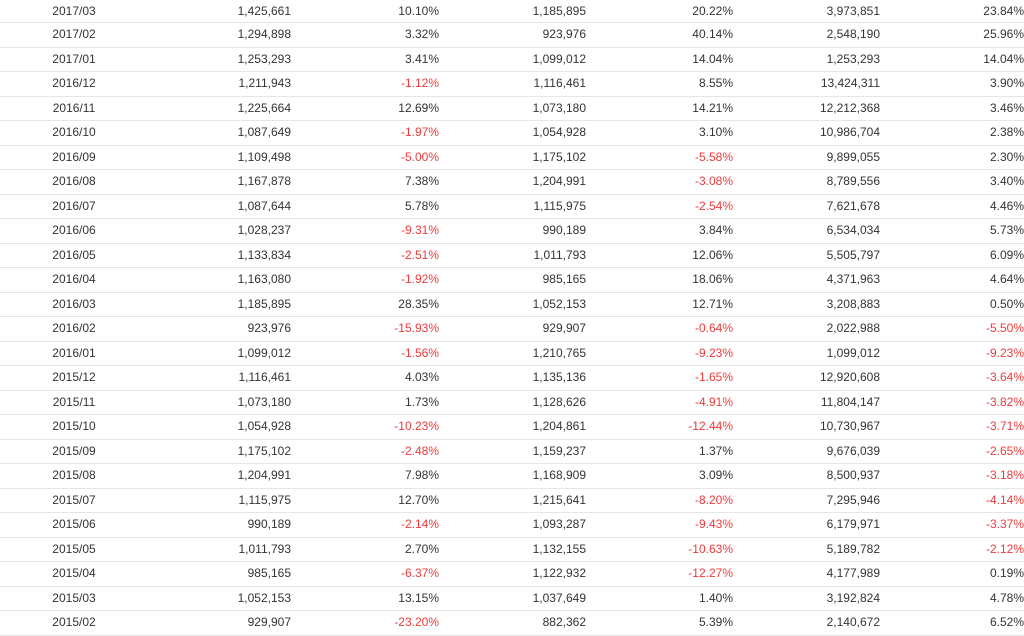 This screenshot has width=1024, height=636. I want to click on cumulative-change-cell: 3.90%, so click(952, 84).